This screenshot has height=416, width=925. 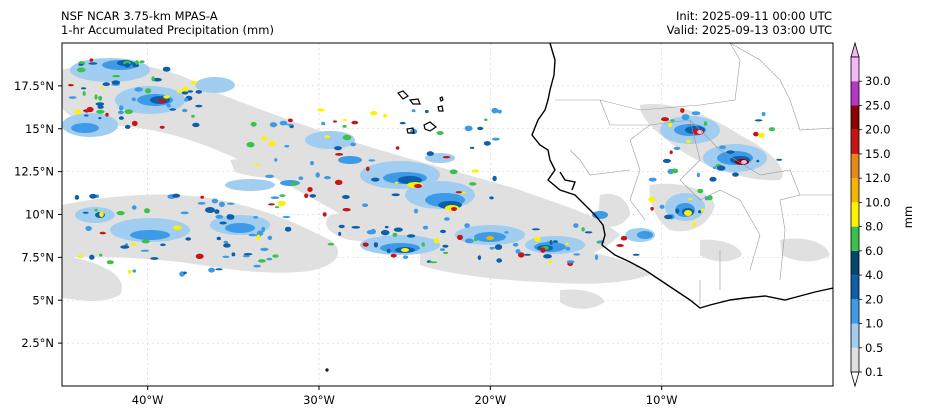 What do you see at coordinates (855, 214) in the screenshot?
I see `colorbar-frame` at bounding box center [855, 214].